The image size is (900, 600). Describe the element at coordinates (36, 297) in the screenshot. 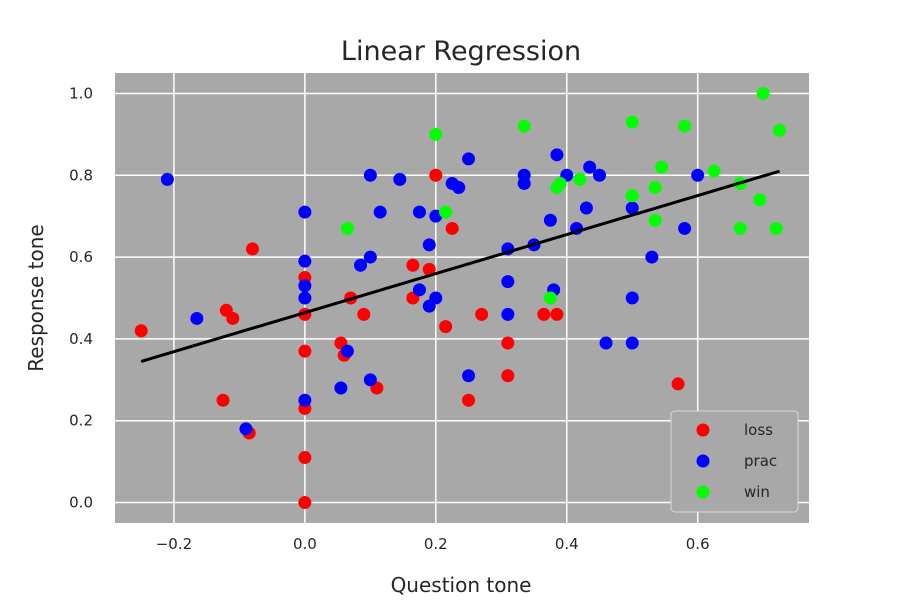

I see `y-axis-label: Response tone` at that location.